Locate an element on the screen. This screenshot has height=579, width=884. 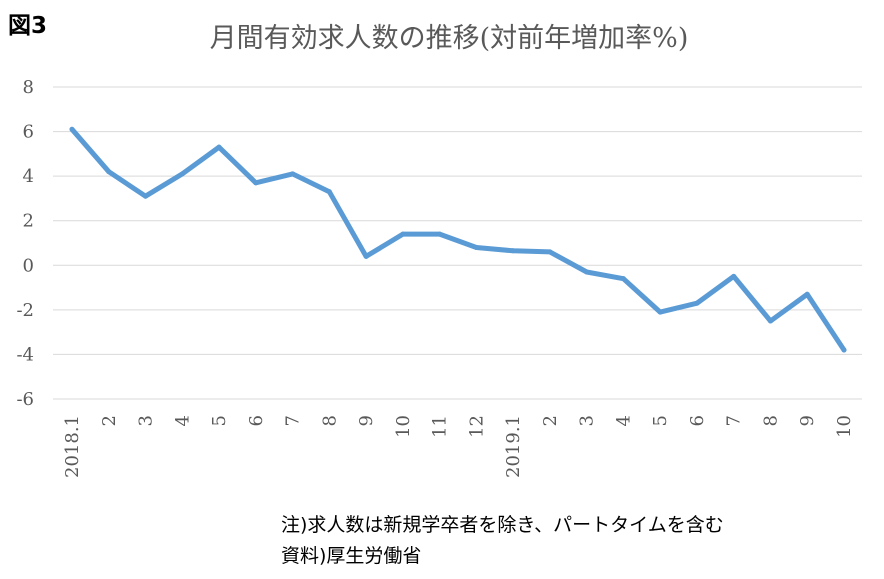
x-axis-ticks: 2018.1 2 3 4 5 6 7 8 9 10 11 12 2019.1 2 3 4 5 6 7 8 9 10 is located at coordinates (458, 446).